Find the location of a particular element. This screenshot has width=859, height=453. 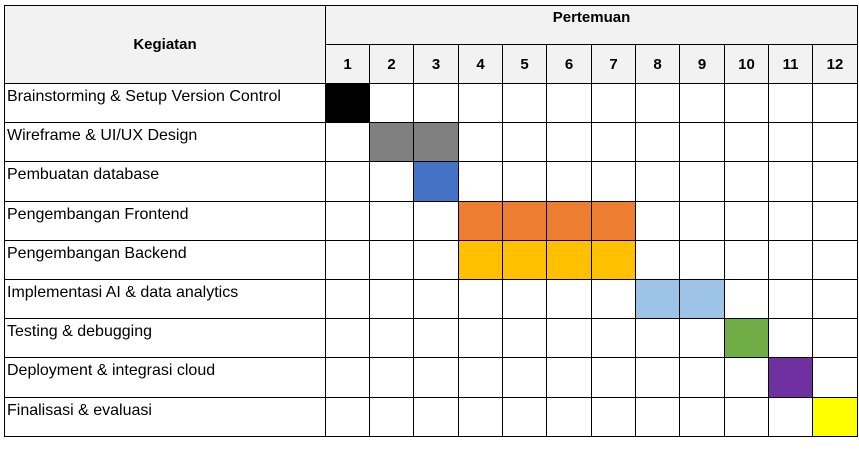

meeting-number-10: 10 is located at coordinates (746, 64).